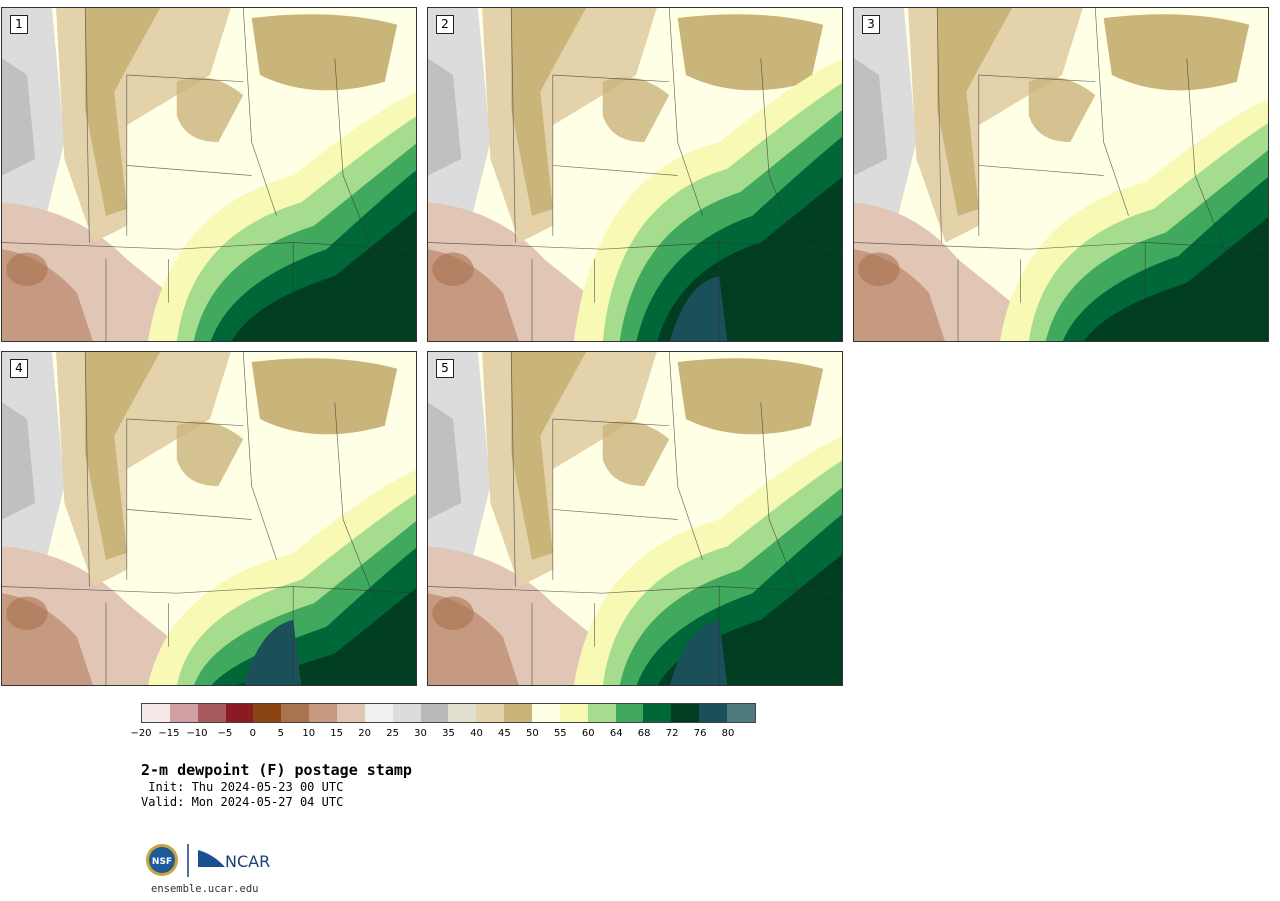 Image resolution: width=1280 pixels, height=901 pixels. I want to click on colorbar-tick-label: 35, so click(448, 733).